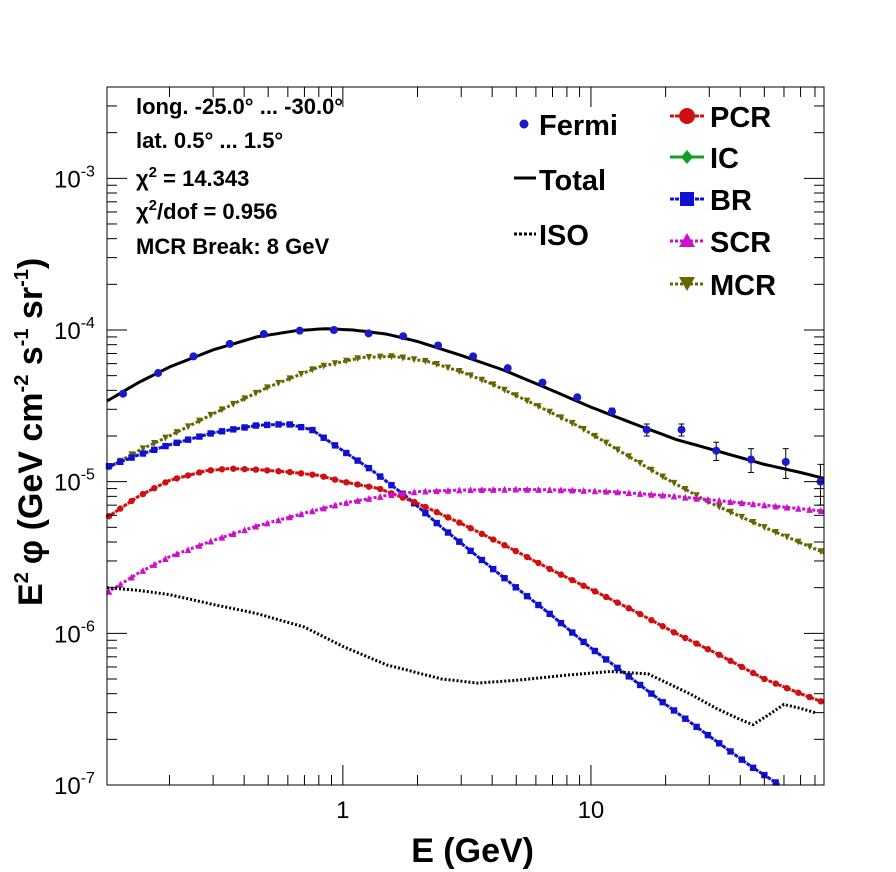 This screenshot has height=872, width=896. I want to click on info-line-2: lat. 0.5° ... 1.5°, so click(209, 140).